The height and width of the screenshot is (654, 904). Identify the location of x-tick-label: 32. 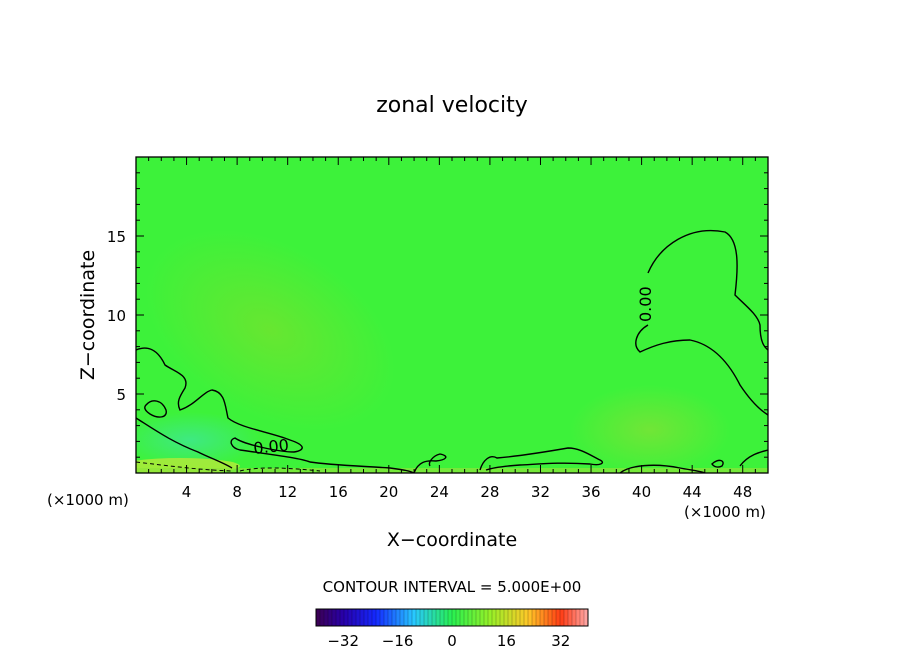
(540, 492).